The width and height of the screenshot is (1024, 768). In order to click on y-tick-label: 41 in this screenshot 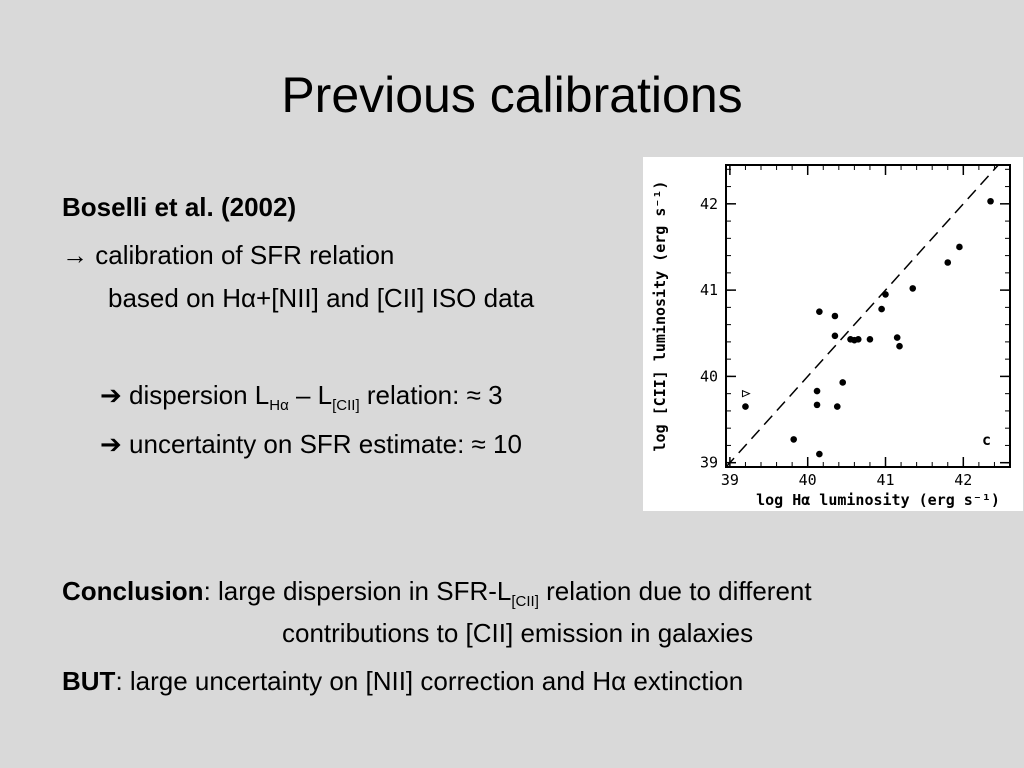, I will do `click(709, 290)`.